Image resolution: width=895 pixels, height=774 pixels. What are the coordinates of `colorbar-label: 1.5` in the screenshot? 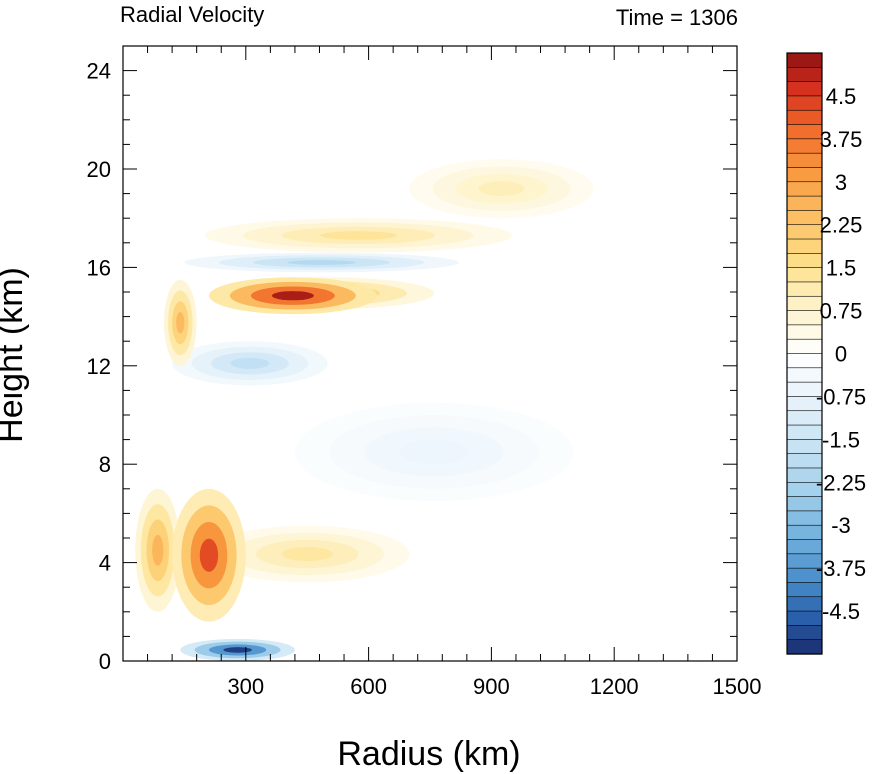 It's located at (841, 268).